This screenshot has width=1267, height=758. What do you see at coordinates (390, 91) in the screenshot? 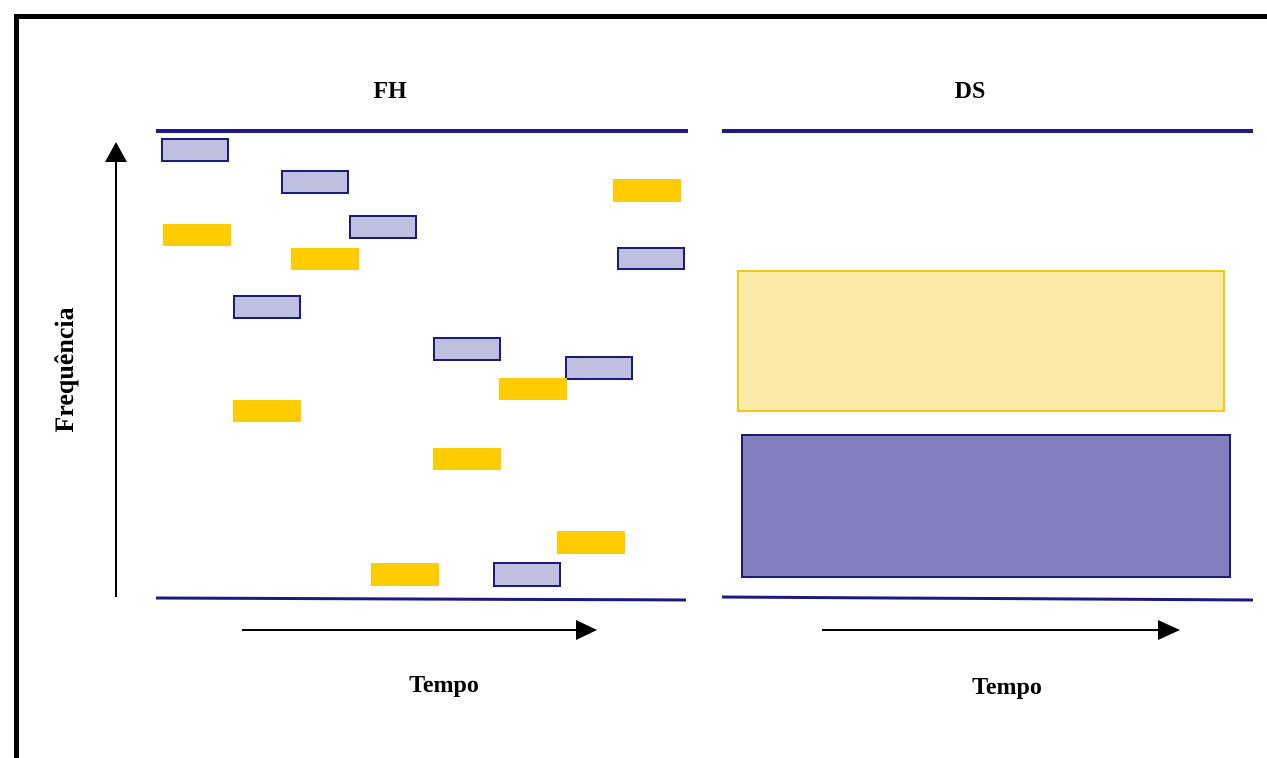
I see `fh-panel-title: FH` at bounding box center [390, 91].